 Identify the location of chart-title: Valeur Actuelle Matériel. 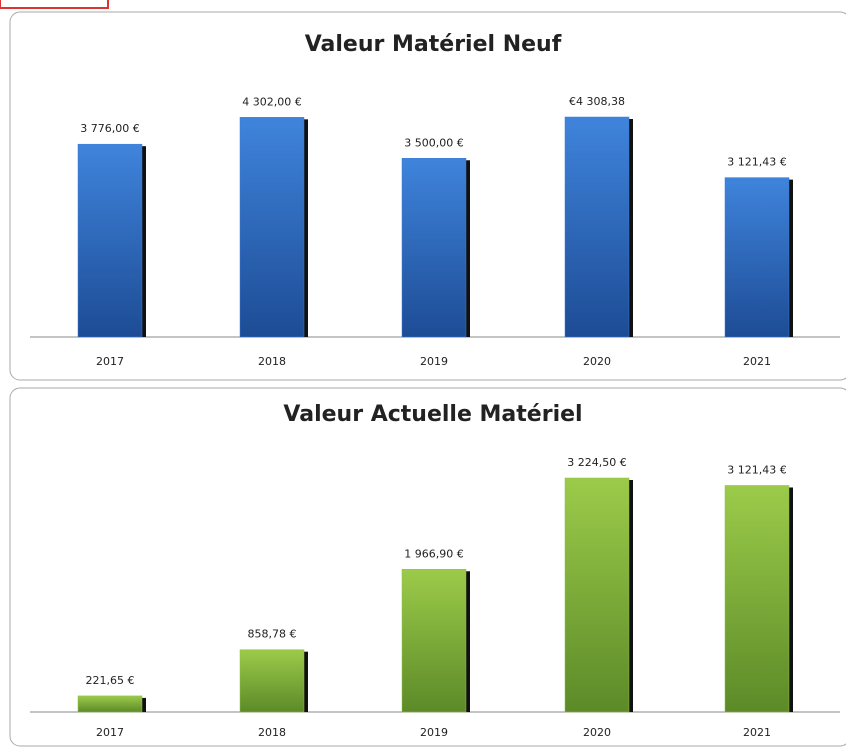
(432, 414).